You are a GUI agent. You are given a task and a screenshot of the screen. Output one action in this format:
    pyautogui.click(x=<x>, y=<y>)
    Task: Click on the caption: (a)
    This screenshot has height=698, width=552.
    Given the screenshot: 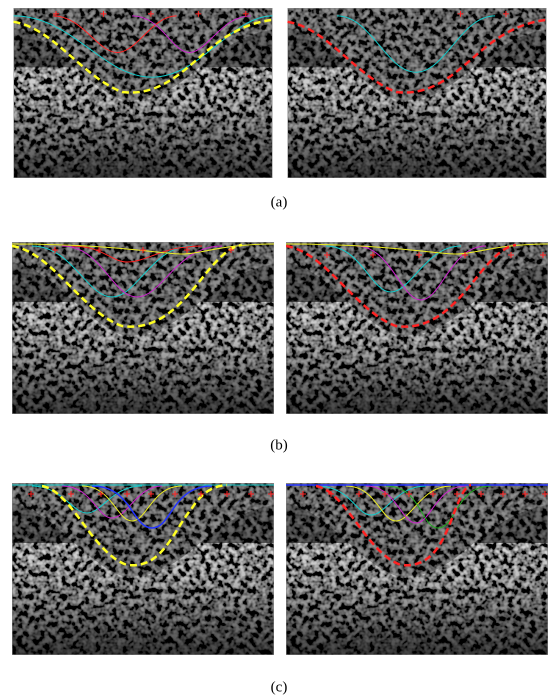 What is the action you would take?
    pyautogui.click(x=279, y=202)
    